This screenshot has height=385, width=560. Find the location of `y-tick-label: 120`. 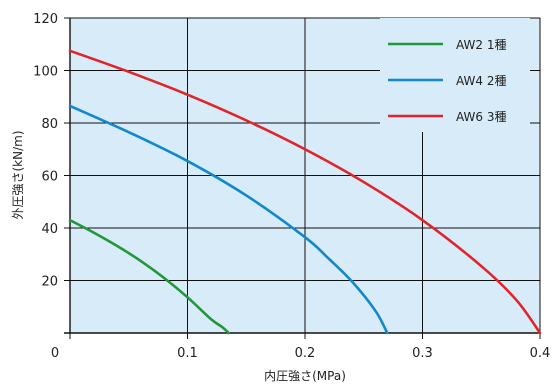

y-tick-label: 120 is located at coordinates (45, 19).